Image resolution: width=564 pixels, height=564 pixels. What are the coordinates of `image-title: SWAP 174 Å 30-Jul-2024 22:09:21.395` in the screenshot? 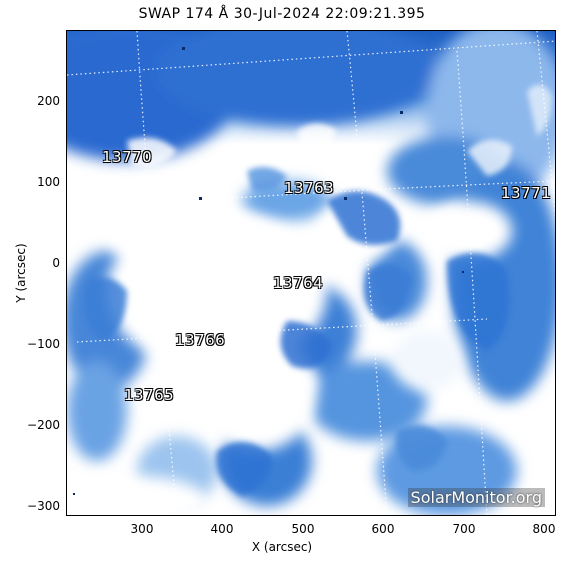 It's located at (282, 14).